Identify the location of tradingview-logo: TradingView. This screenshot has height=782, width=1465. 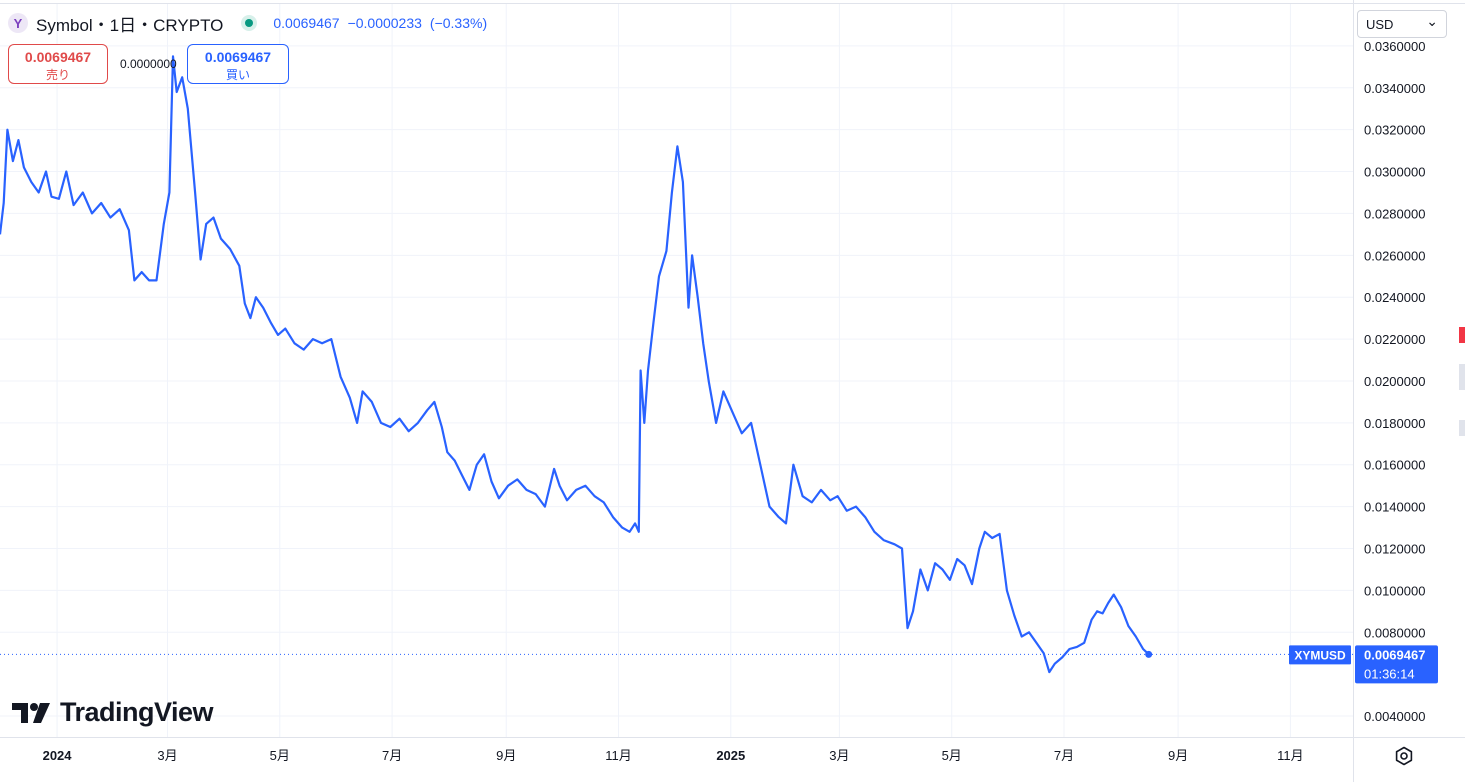
(113, 712).